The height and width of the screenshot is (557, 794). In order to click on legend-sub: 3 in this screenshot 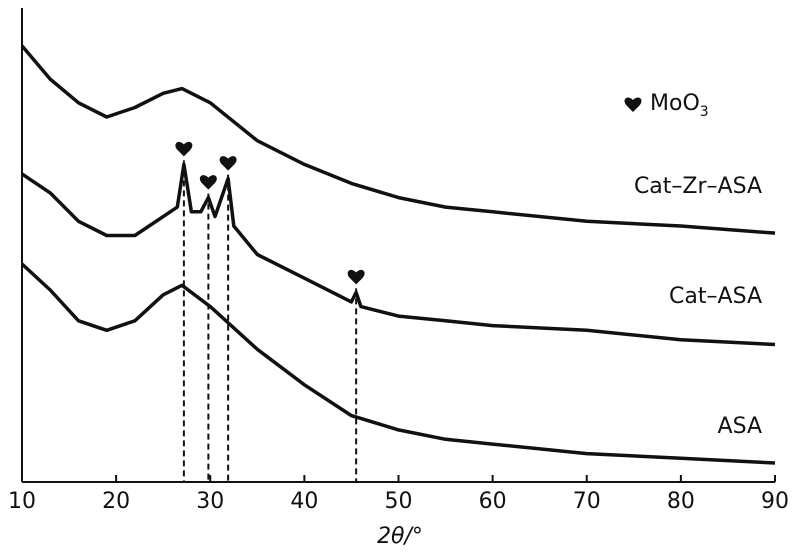, I will do `click(704, 112)`.